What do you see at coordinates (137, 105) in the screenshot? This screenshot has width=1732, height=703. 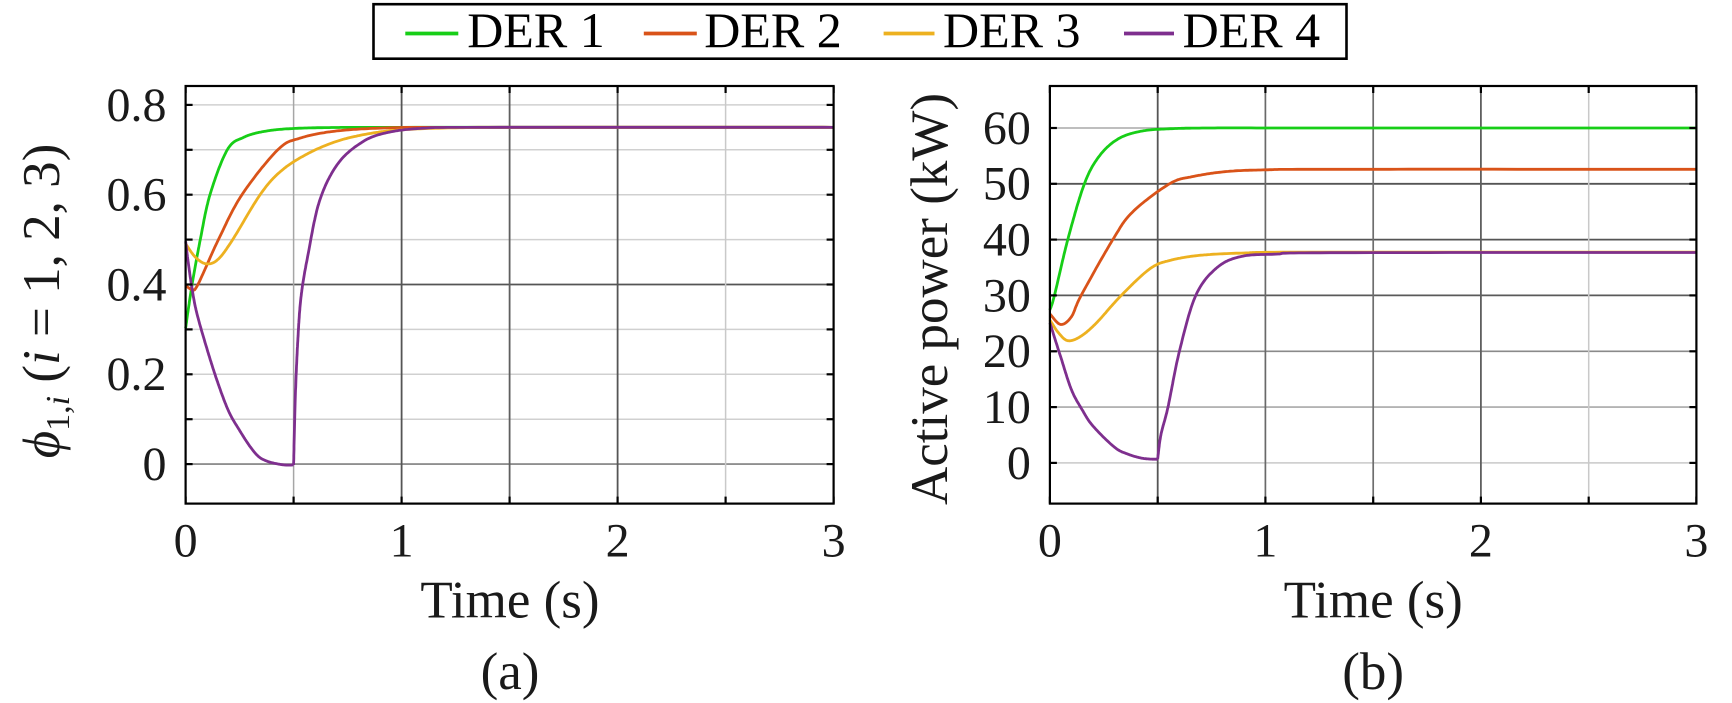 I see `svg-text: 0.8` at bounding box center [137, 105].